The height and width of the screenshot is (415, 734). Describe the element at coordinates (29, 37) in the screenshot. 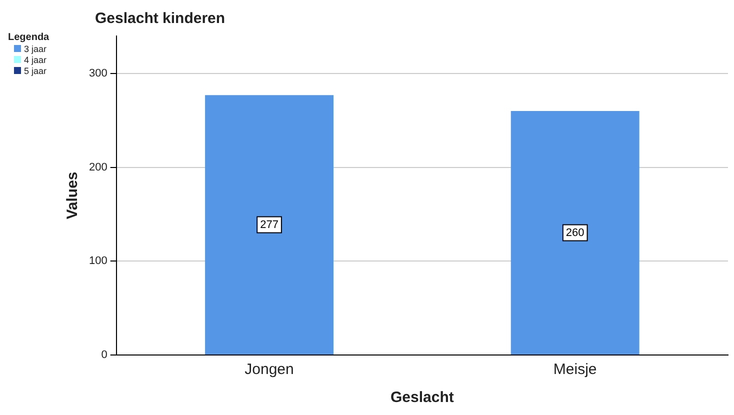

I see `legend-title: Legenda` at that location.